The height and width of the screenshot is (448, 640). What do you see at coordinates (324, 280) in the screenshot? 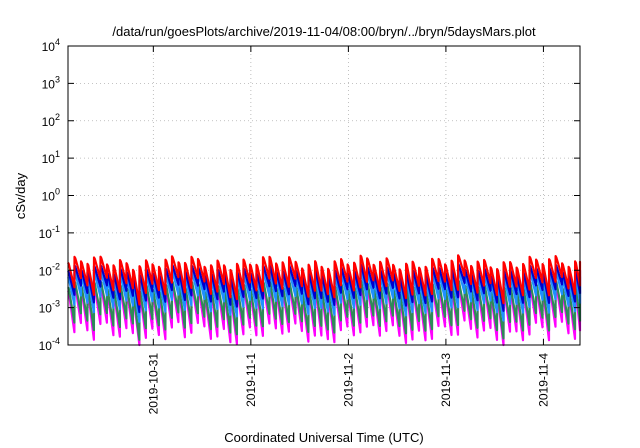
I see `series-line` at bounding box center [324, 280].